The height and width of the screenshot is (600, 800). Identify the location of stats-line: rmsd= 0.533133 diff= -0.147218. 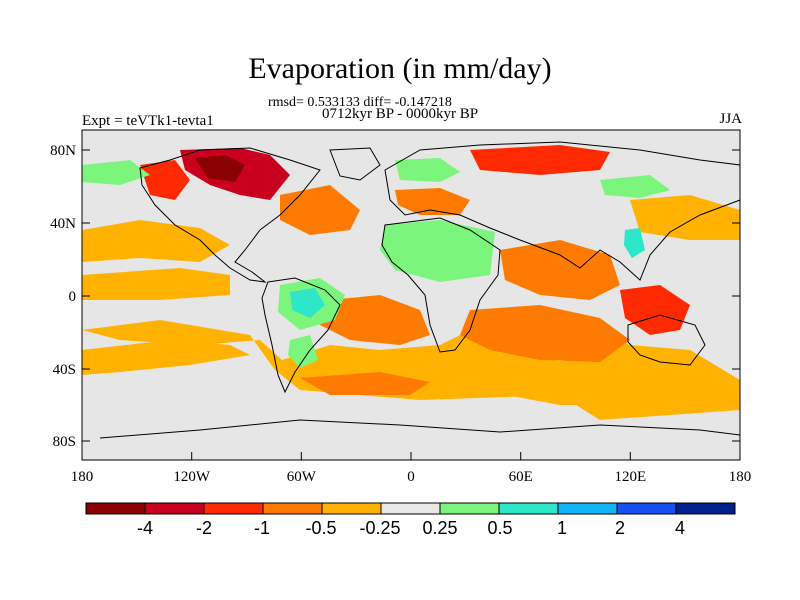
(360, 102).